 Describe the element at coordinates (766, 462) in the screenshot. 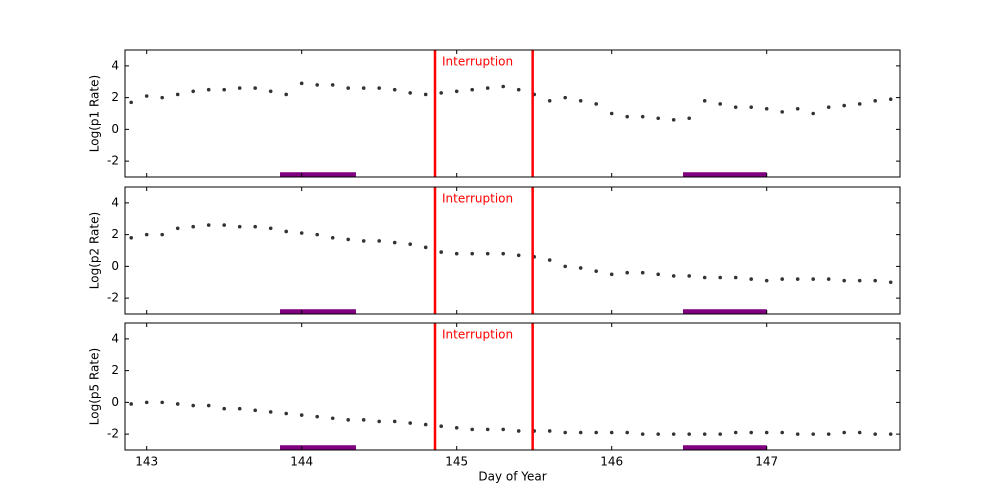

I see `x-tick-label: 147` at that location.